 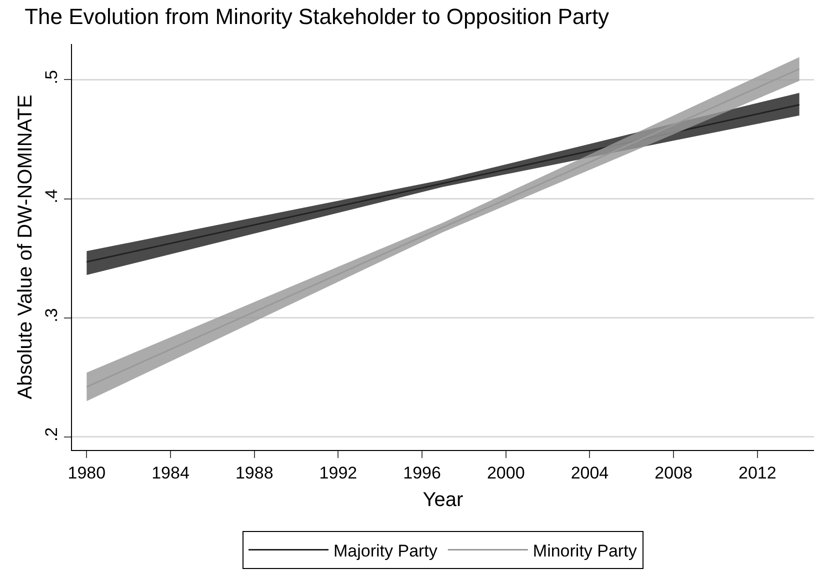 I want to click on x-tick-label: 1996, so click(x=422, y=472).